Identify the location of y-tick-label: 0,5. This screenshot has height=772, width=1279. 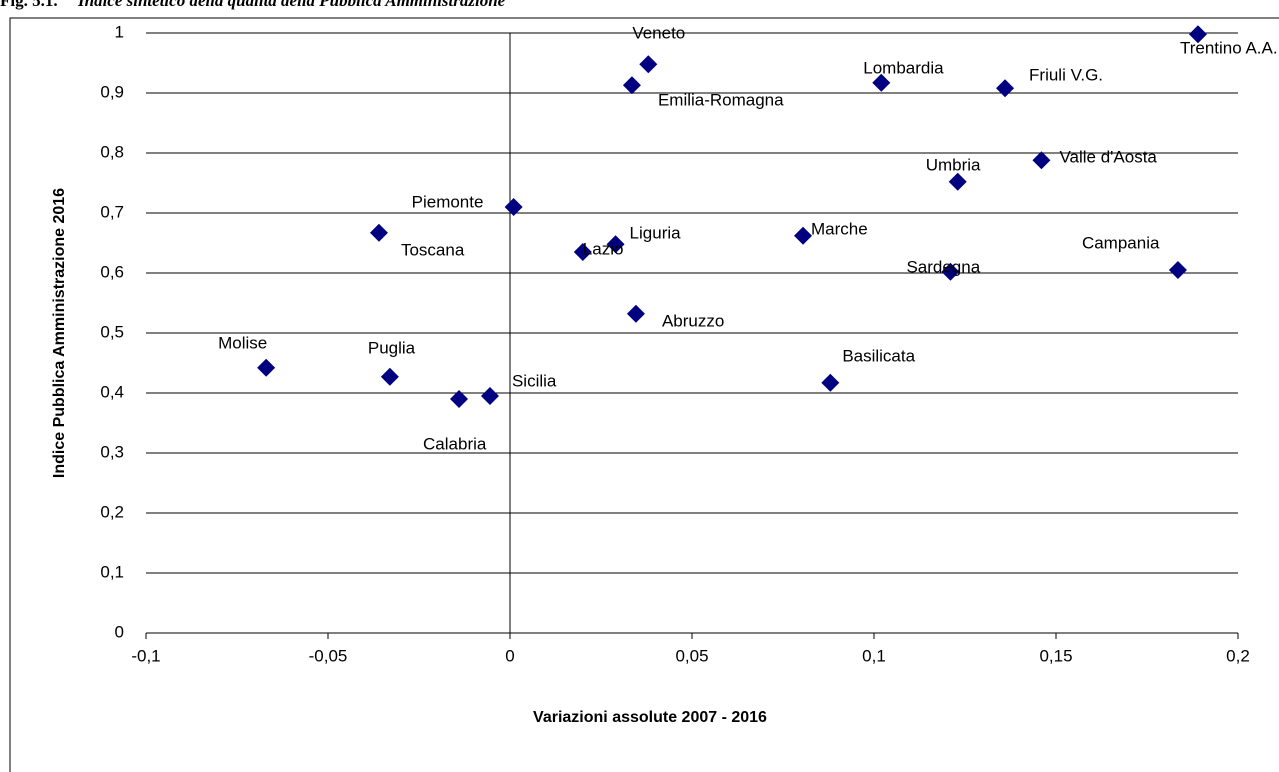
(112, 331).